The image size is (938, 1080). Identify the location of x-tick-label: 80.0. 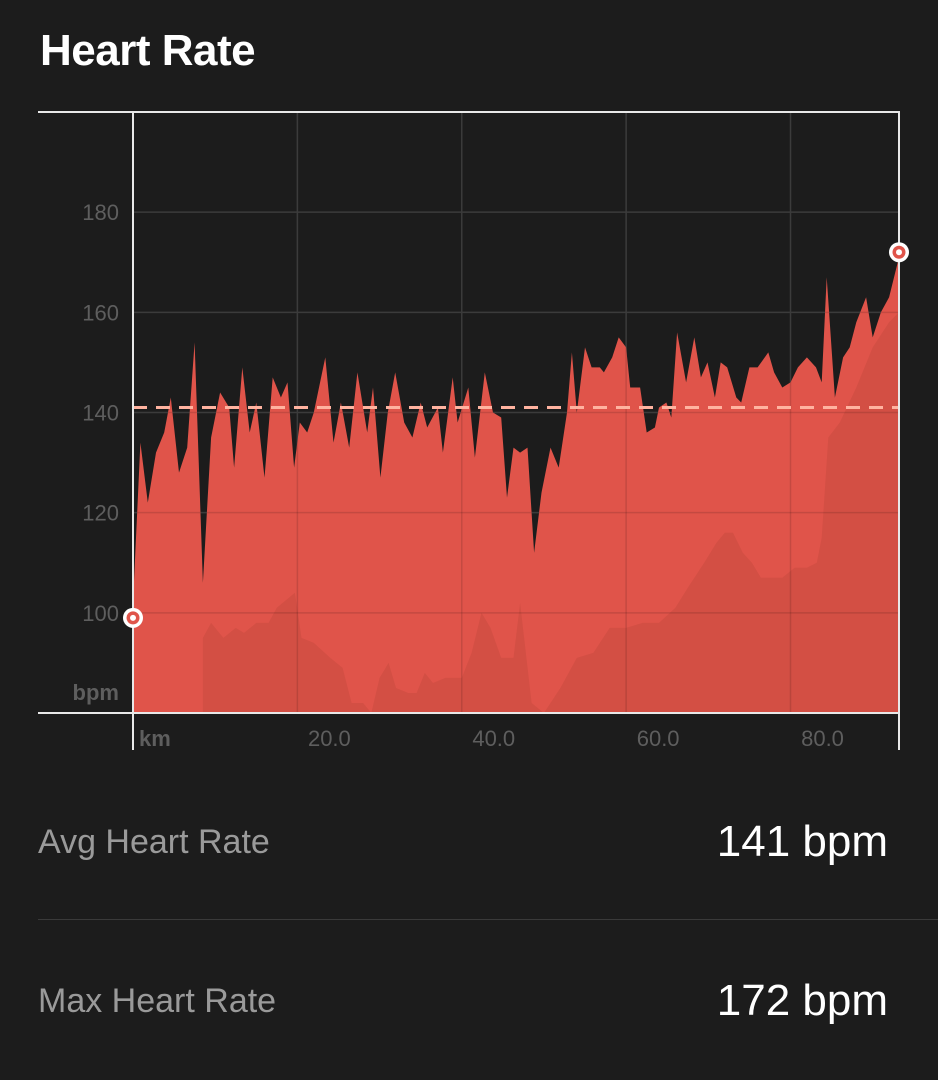
(822, 738).